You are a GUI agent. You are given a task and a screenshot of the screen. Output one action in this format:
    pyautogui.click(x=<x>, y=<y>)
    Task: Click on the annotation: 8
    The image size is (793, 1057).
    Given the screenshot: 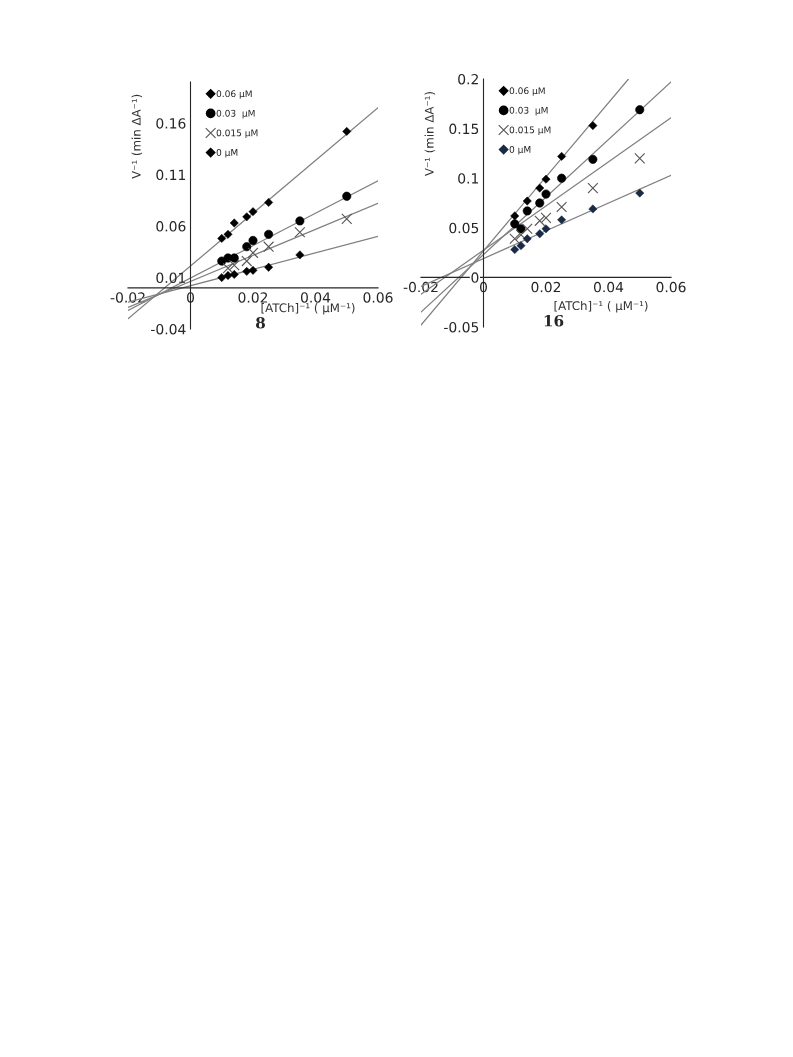 What is the action you would take?
    pyautogui.click(x=260, y=322)
    